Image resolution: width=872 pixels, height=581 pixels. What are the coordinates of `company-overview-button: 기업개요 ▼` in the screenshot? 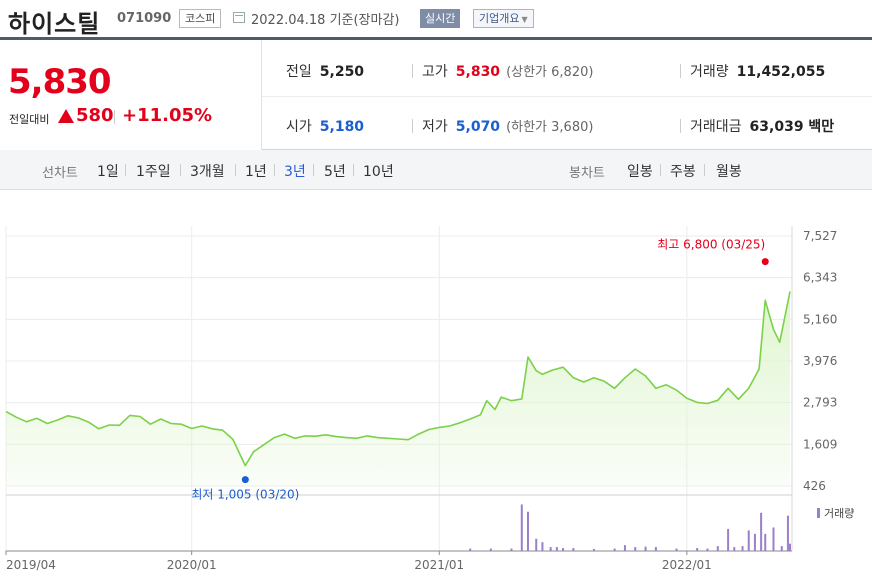 It's located at (503, 18).